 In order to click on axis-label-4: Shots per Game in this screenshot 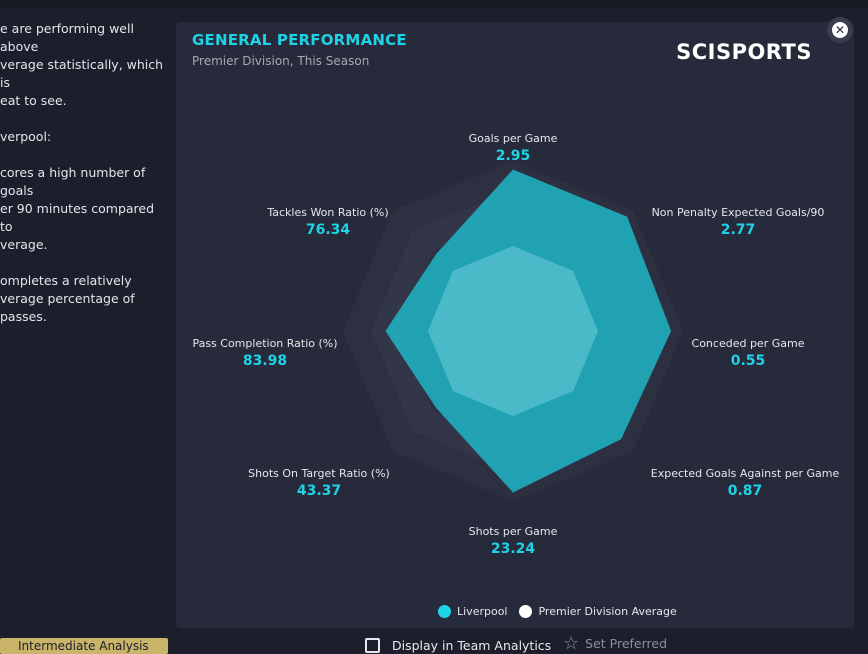, I will do `click(513, 531)`.